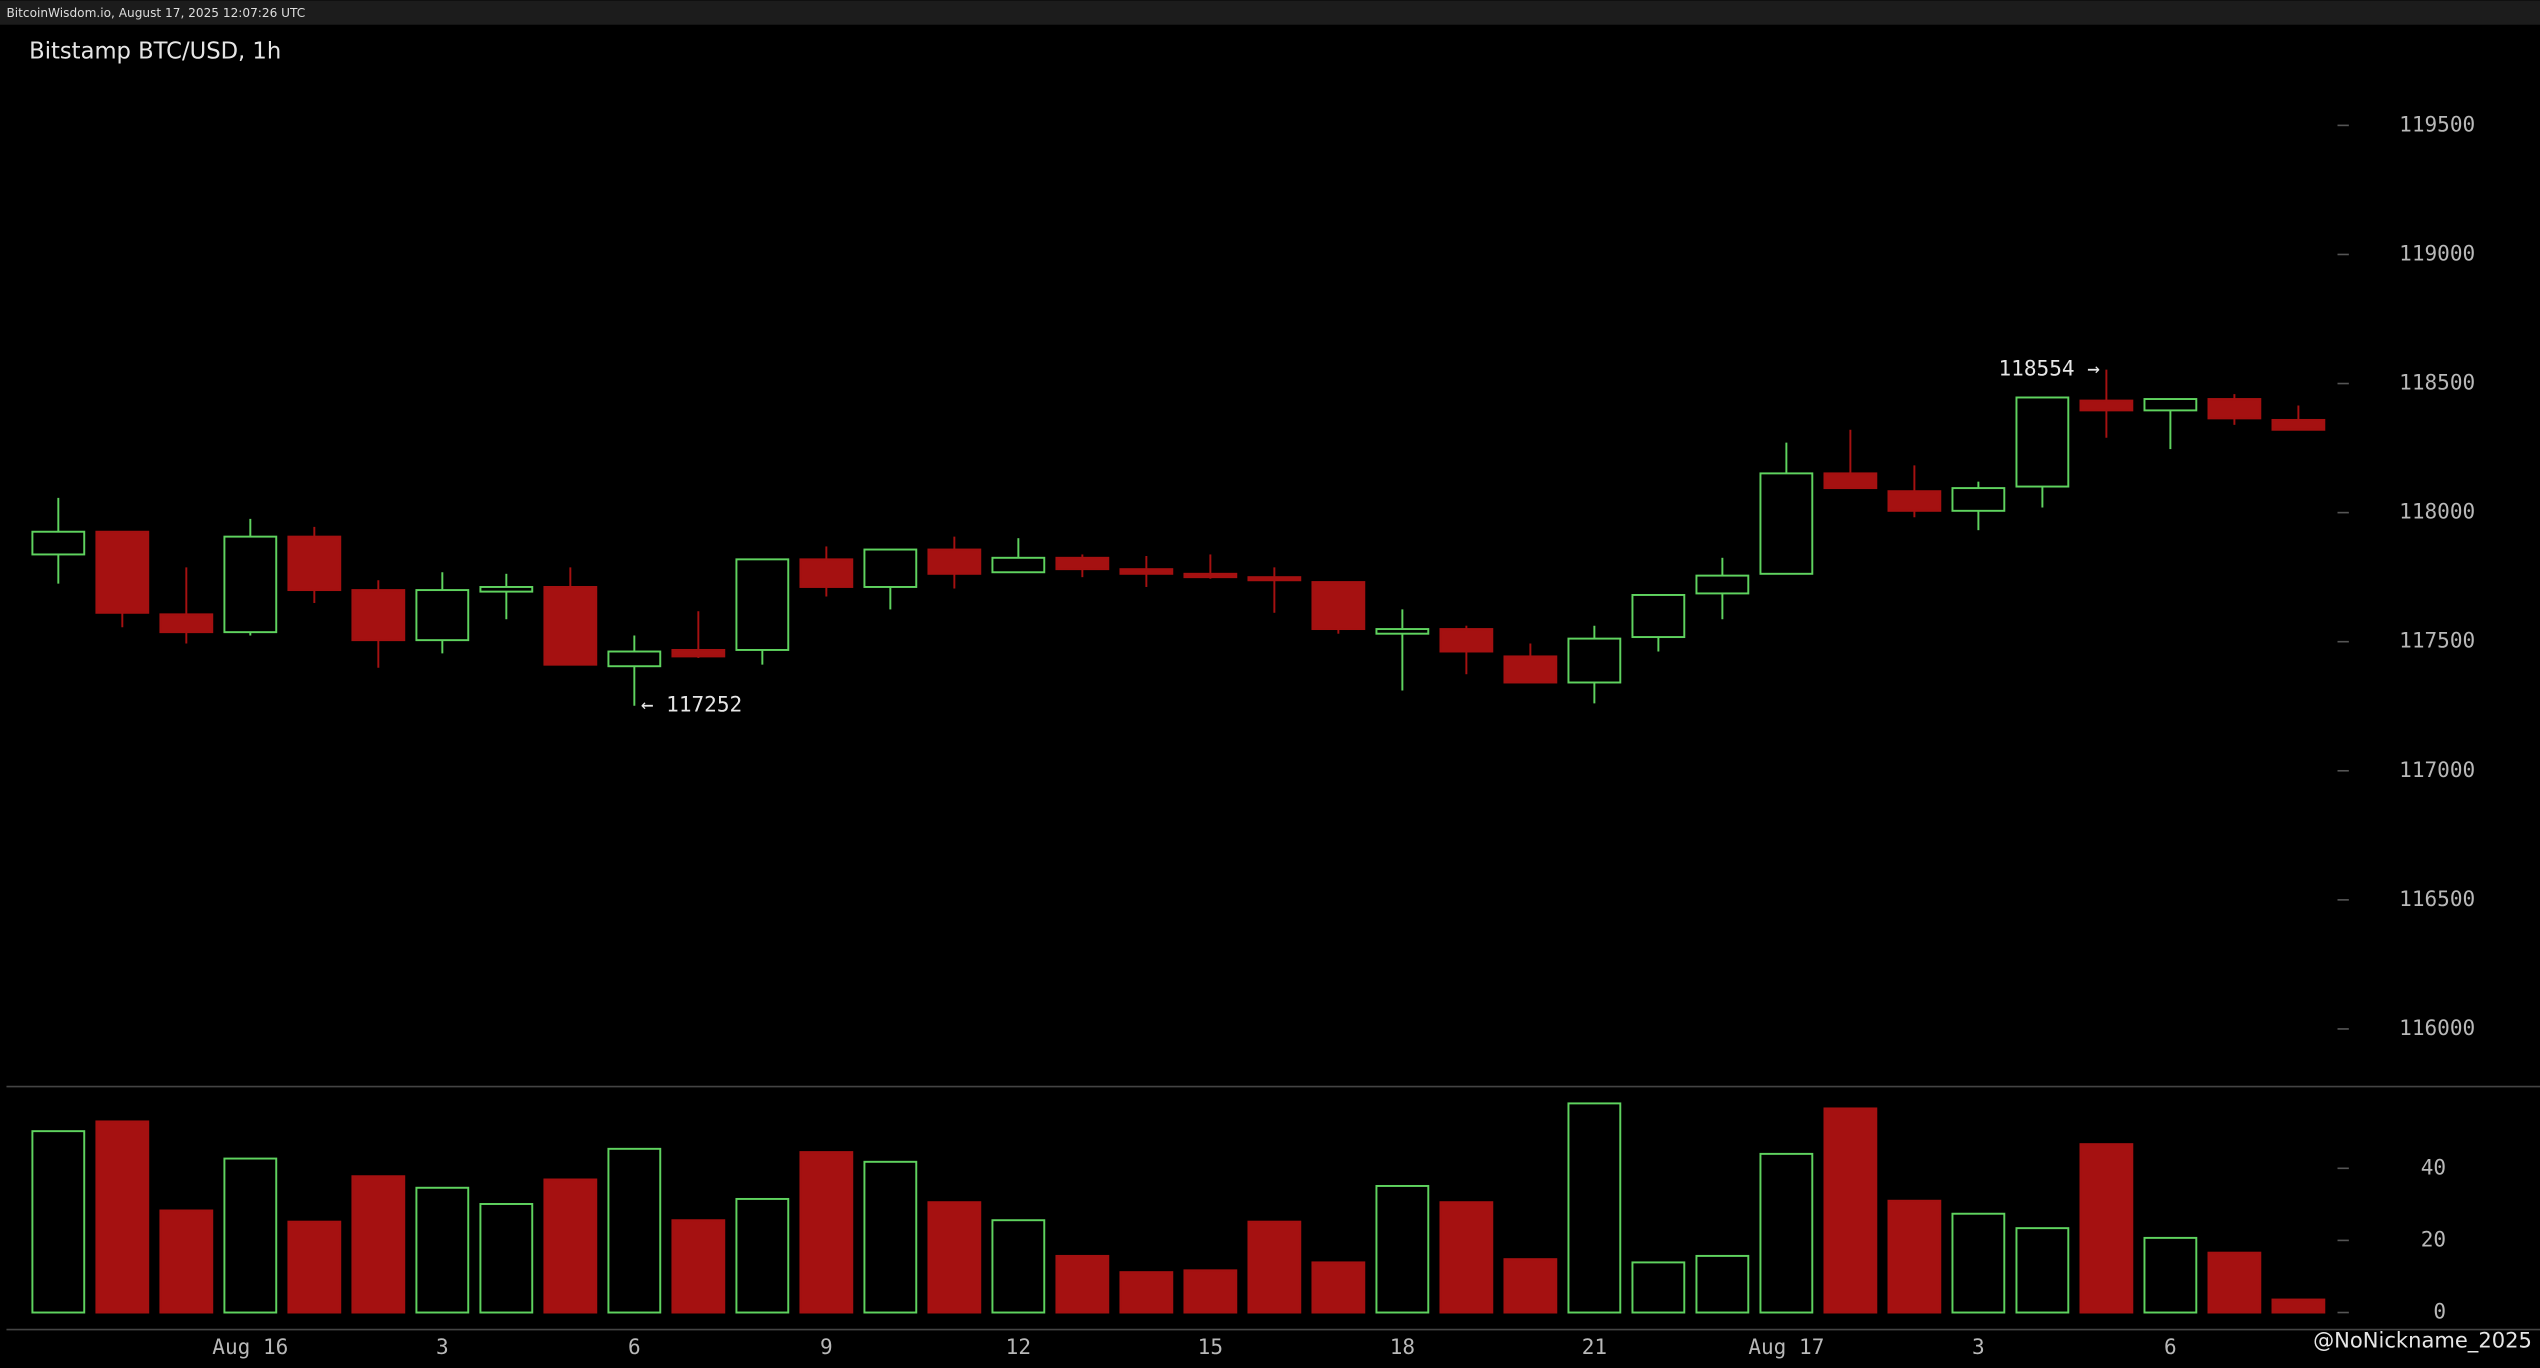  Describe the element at coordinates (2049, 368) in the screenshot. I see `annotation: 118554 →` at that location.